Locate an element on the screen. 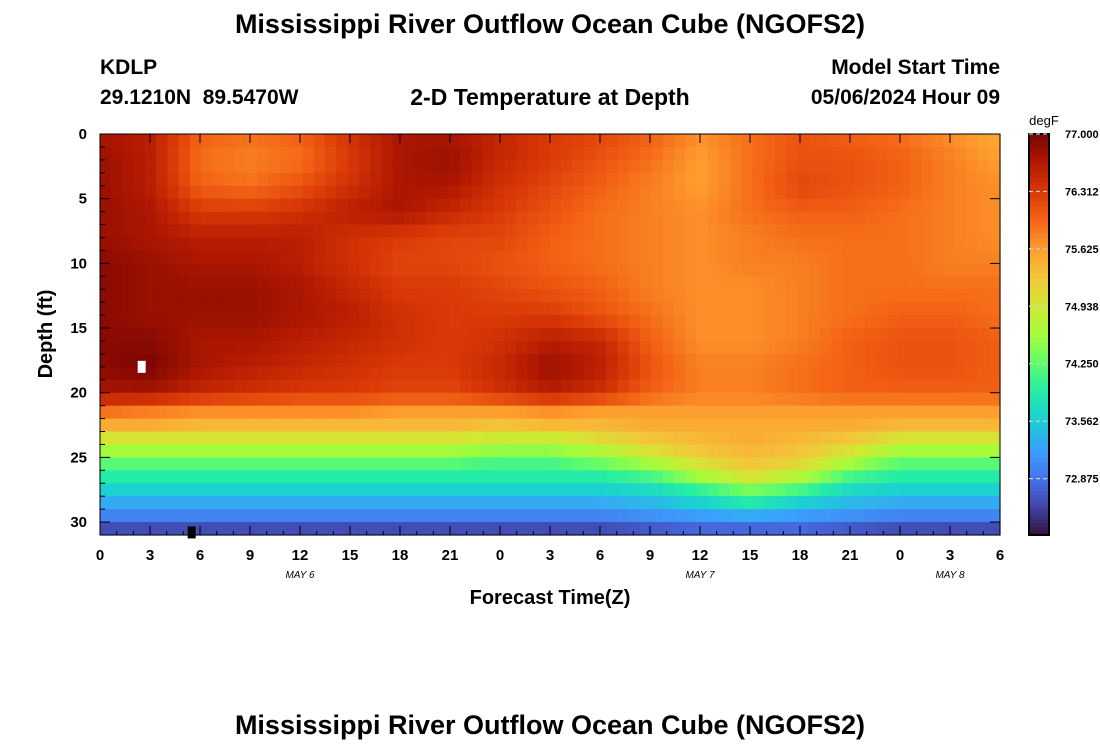  x-tick-label: 15 is located at coordinates (350, 555).